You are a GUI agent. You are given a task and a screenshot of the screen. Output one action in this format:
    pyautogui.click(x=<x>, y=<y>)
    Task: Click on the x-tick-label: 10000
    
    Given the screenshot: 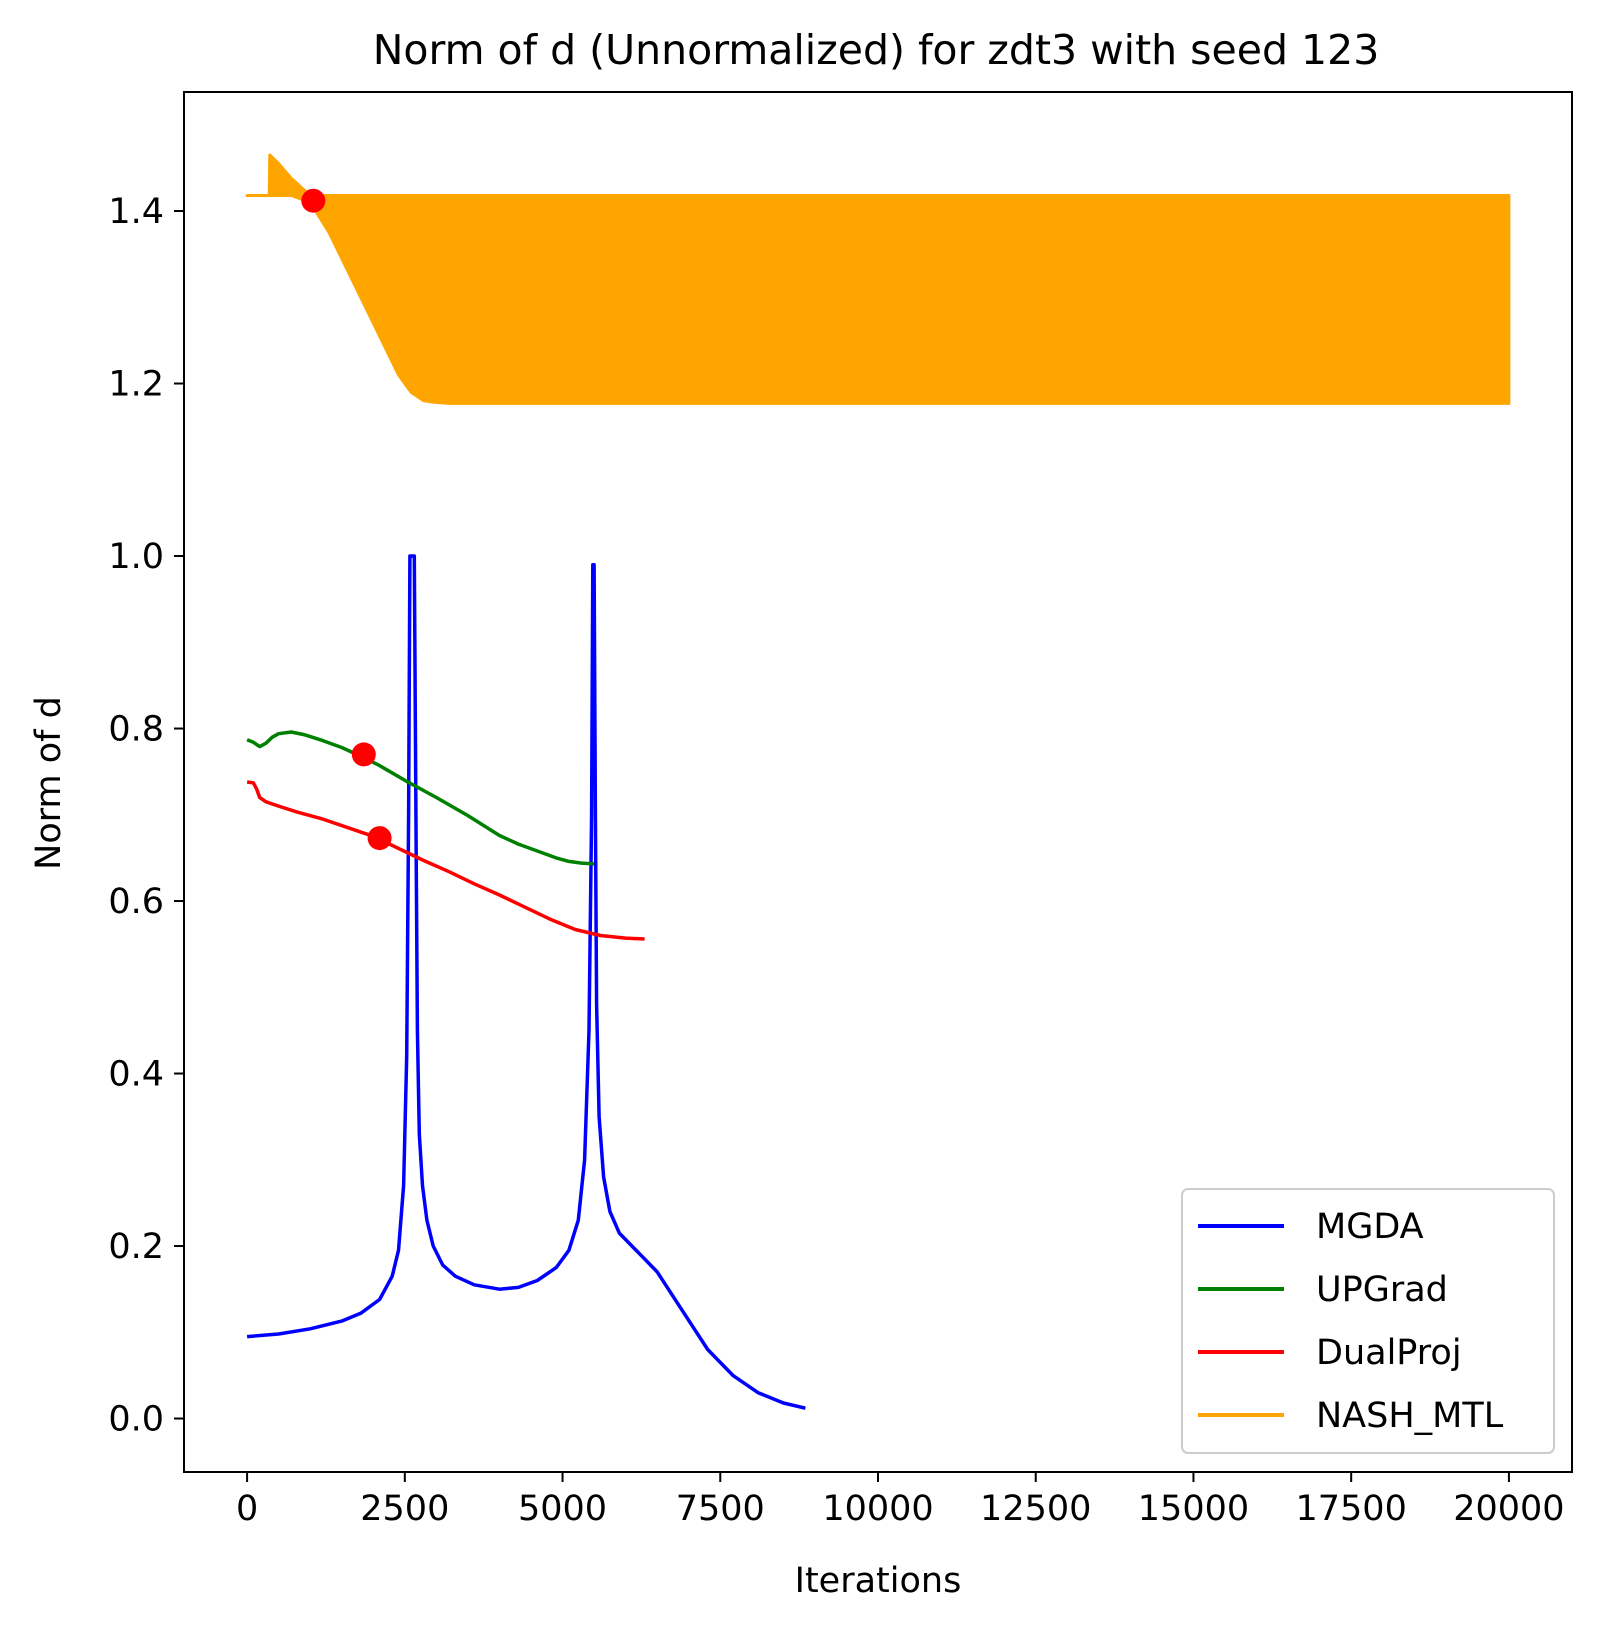 What is the action you would take?
    pyautogui.click(x=877, y=1509)
    